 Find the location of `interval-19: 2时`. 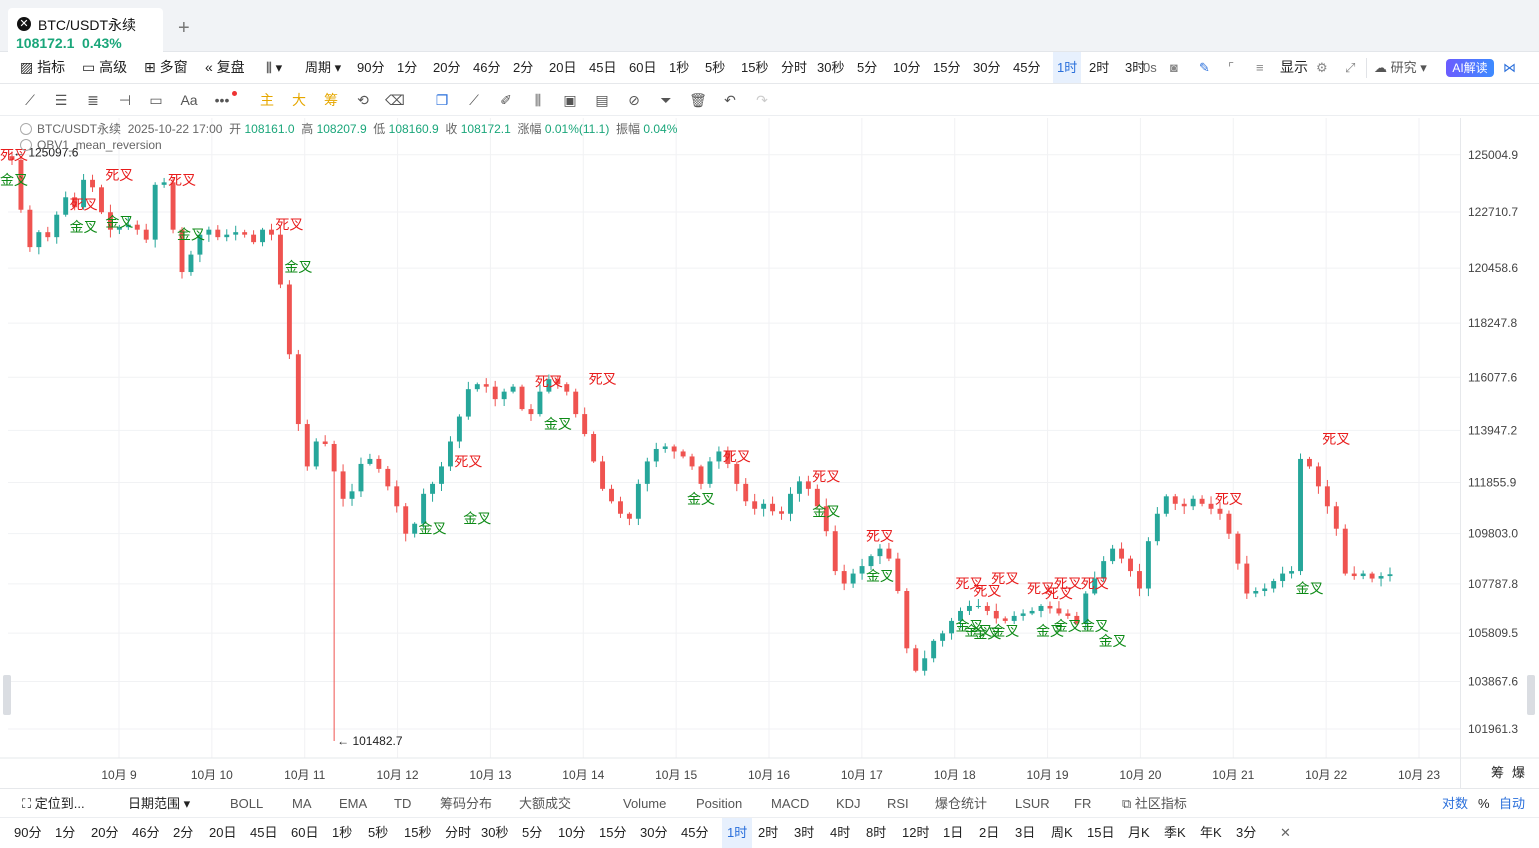

interval-19: 2时 is located at coordinates (1099, 67).